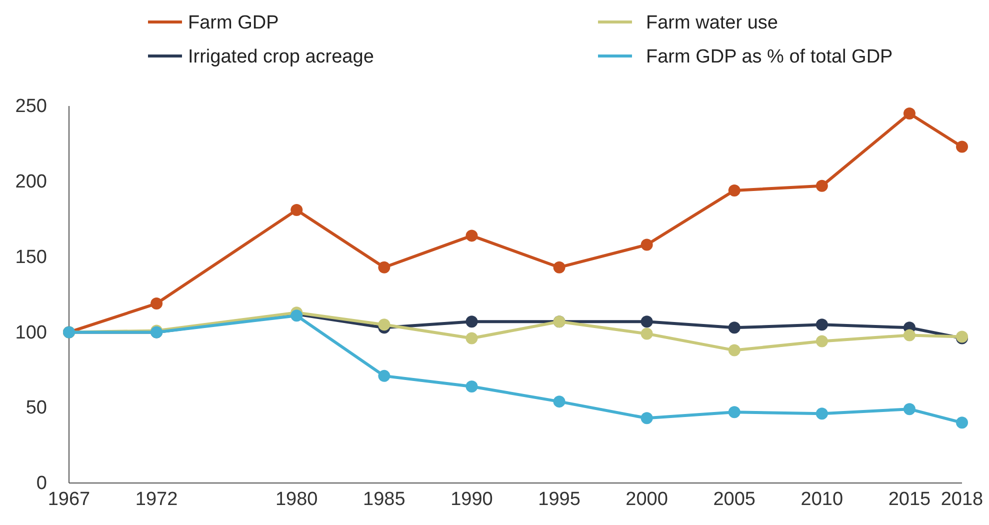  Describe the element at coordinates (384, 499) in the screenshot. I see `x-tick-label: 1985` at that location.